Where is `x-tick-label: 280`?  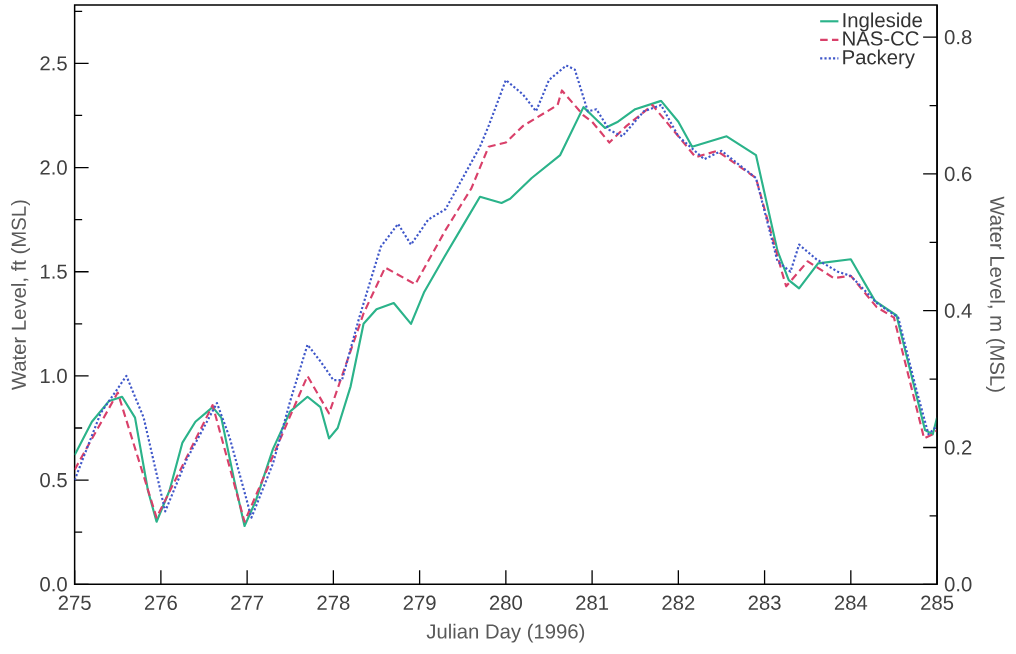
x-tick-label: 280 is located at coordinates (505, 603).